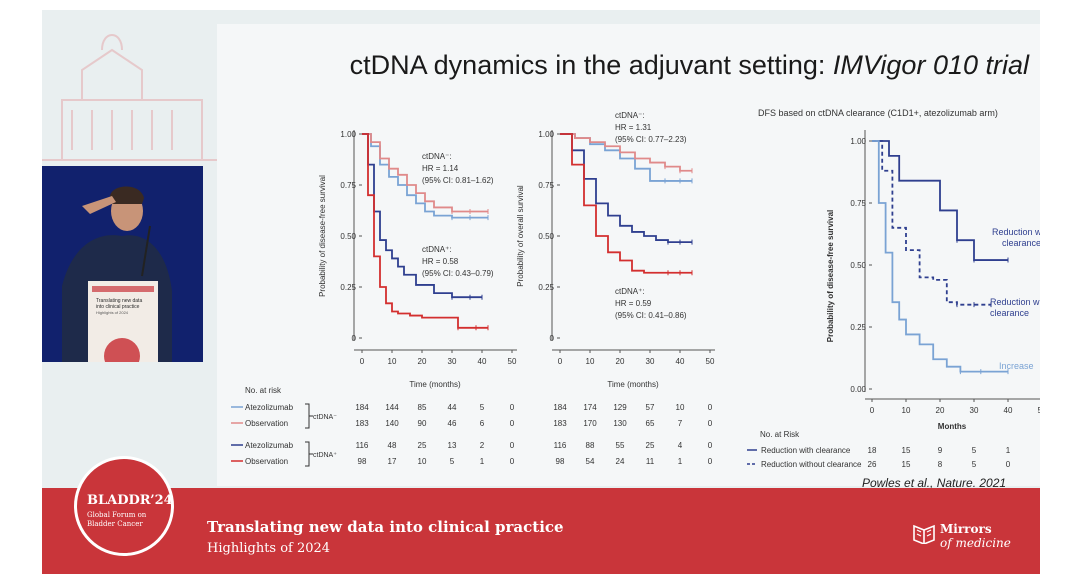 The height and width of the screenshot is (576, 1080). What do you see at coordinates (269, 445) in the screenshot?
I see `risk-row-label-3: Atezolizumab` at bounding box center [269, 445].